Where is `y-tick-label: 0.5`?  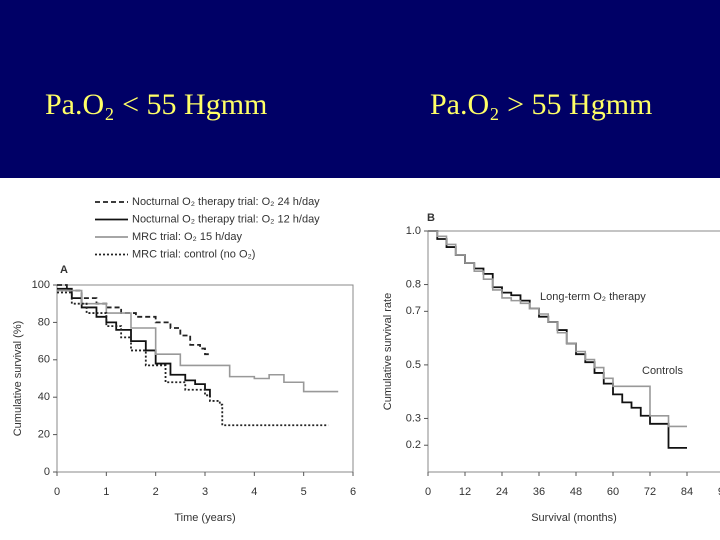 y-tick-label: 0.5 is located at coordinates (413, 365).